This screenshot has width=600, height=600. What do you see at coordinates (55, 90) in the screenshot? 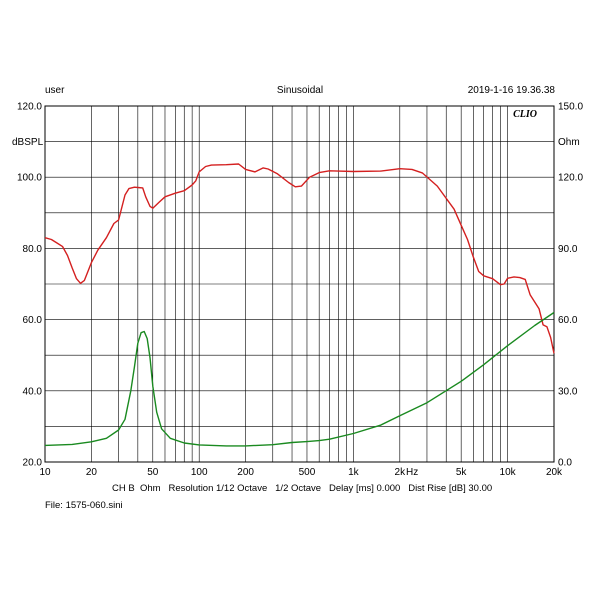
I see `header-user: user` at bounding box center [55, 90].